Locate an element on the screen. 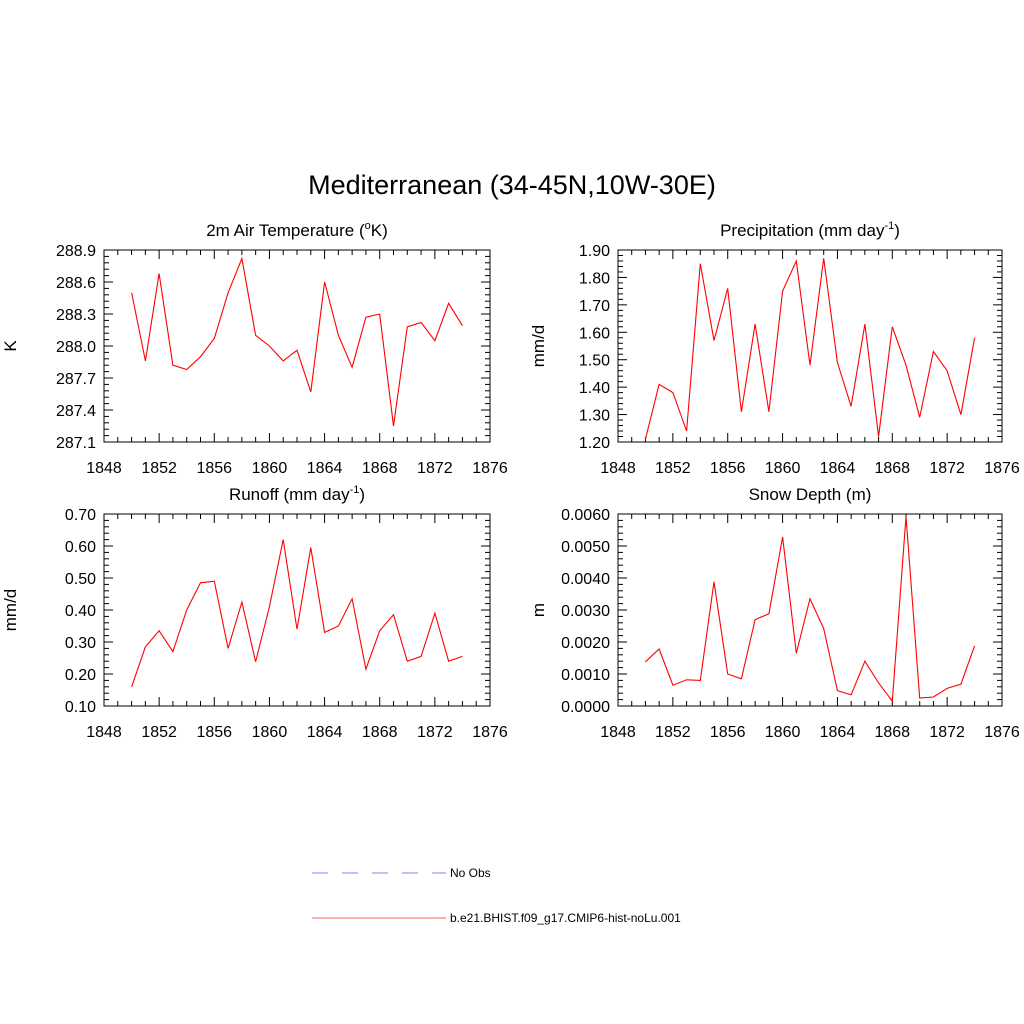 This screenshot has width=1024, height=1024. panel-title-snow-depth: Snow Depth (m) is located at coordinates (810, 494).